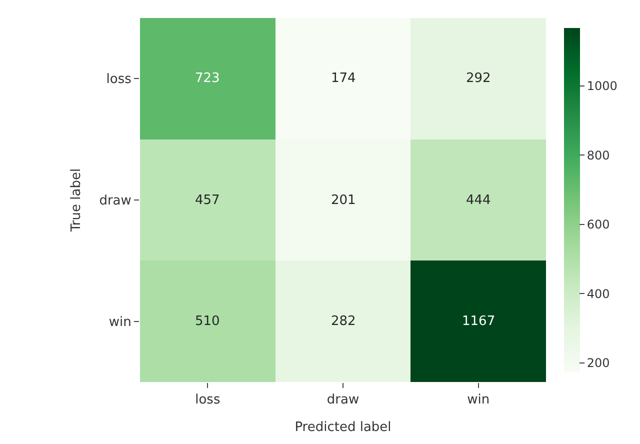 The width and height of the screenshot is (640, 444). Describe the element at coordinates (478, 78) in the screenshot. I see `data-label: 292` at that location.